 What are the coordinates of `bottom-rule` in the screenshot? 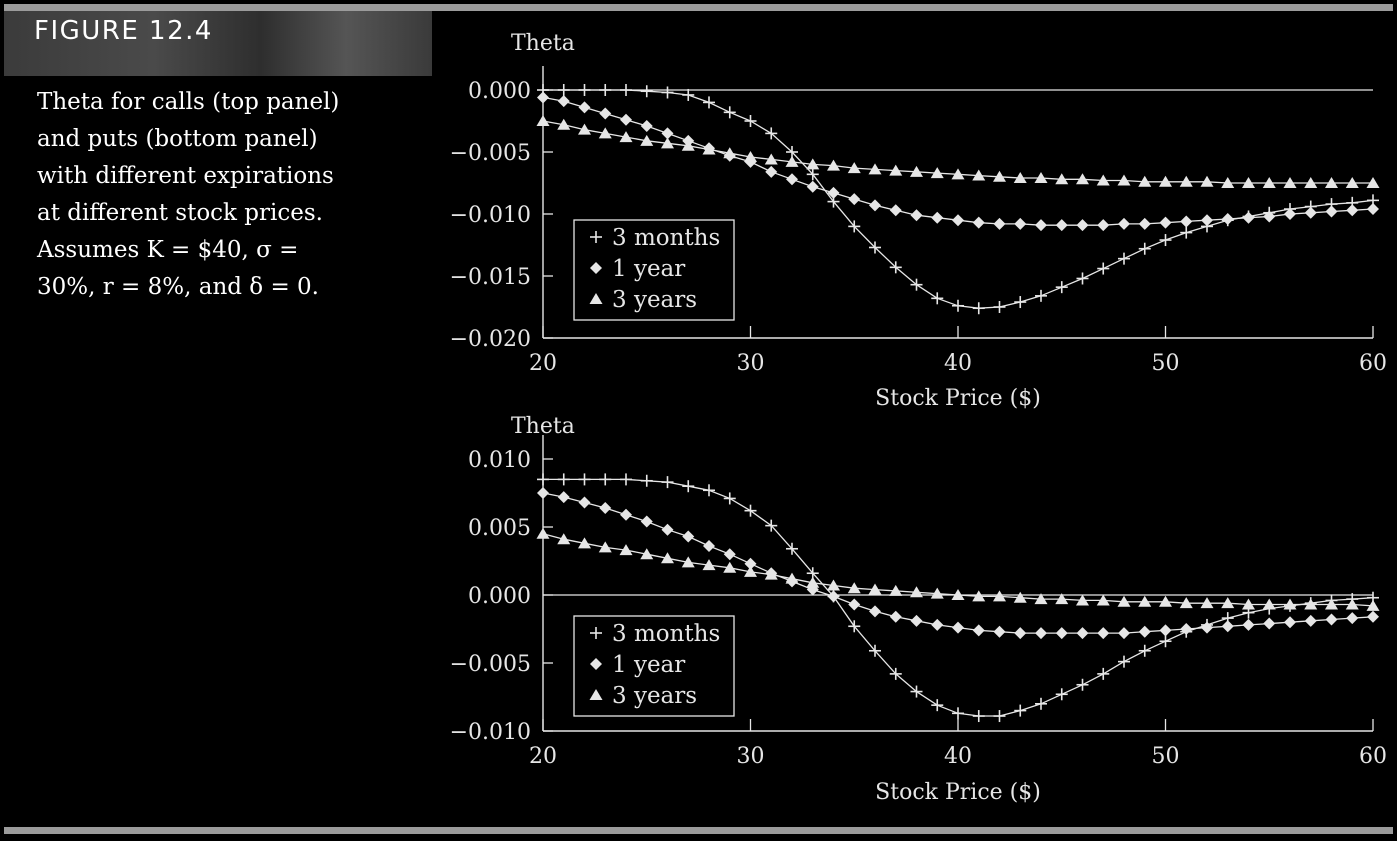 It's located at (698, 830).